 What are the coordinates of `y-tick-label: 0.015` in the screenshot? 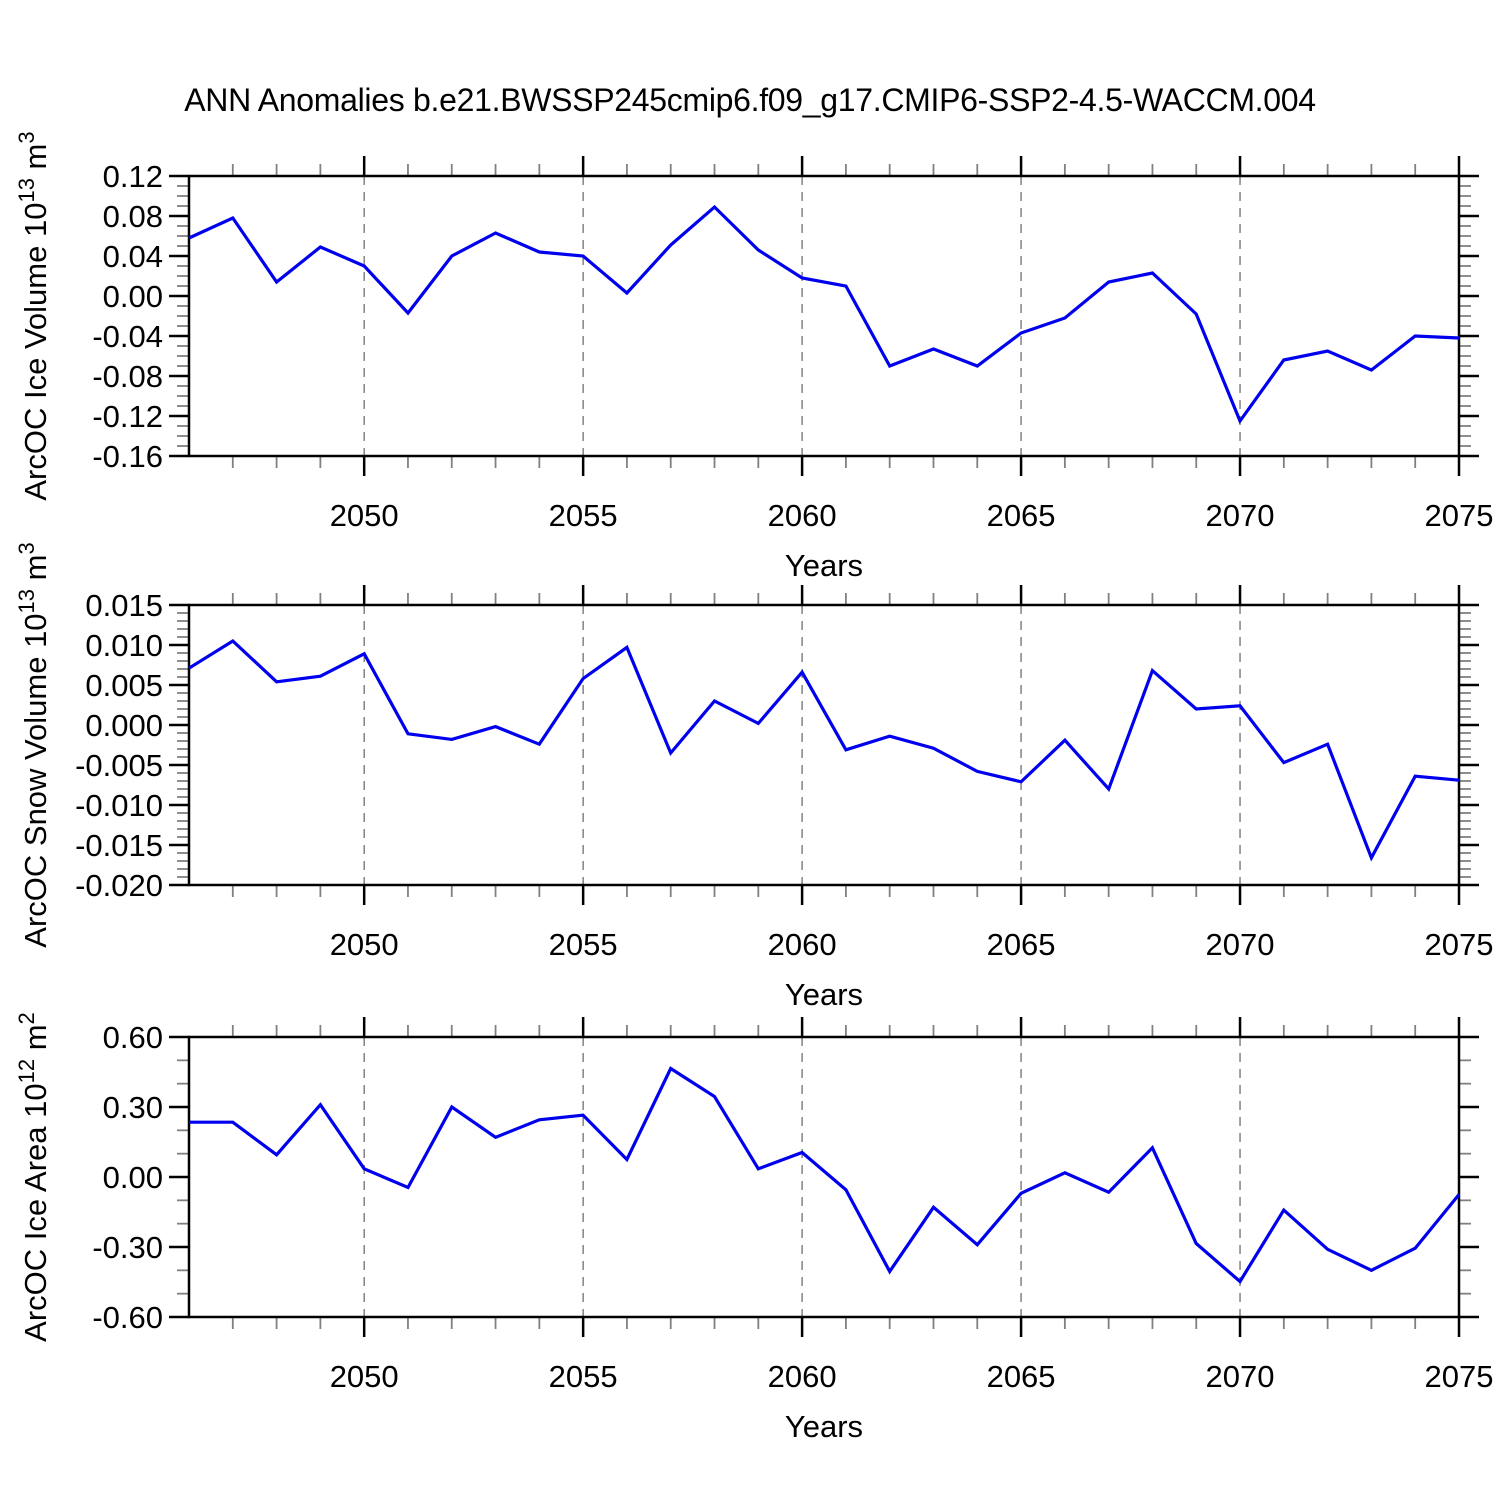 It's located at (124, 605).